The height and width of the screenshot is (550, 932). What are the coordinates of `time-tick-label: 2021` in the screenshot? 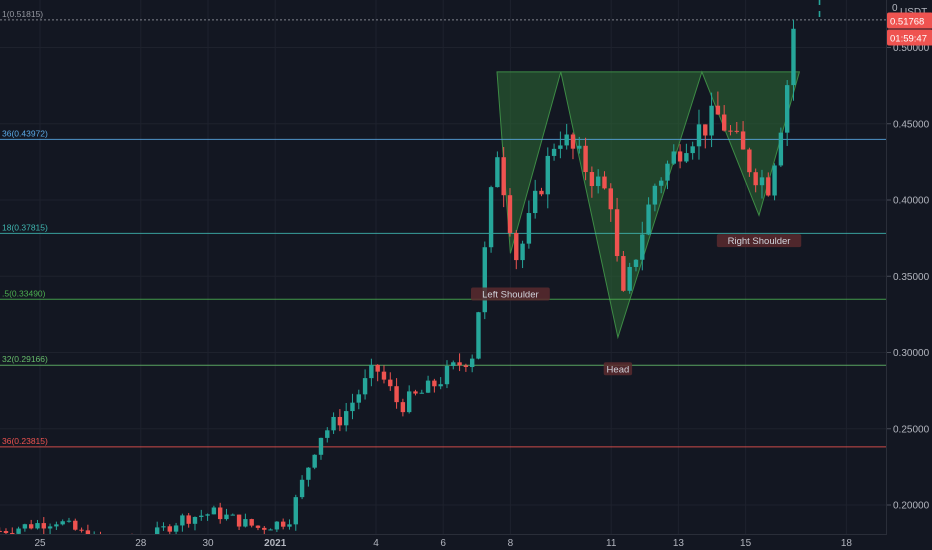 It's located at (275, 543).